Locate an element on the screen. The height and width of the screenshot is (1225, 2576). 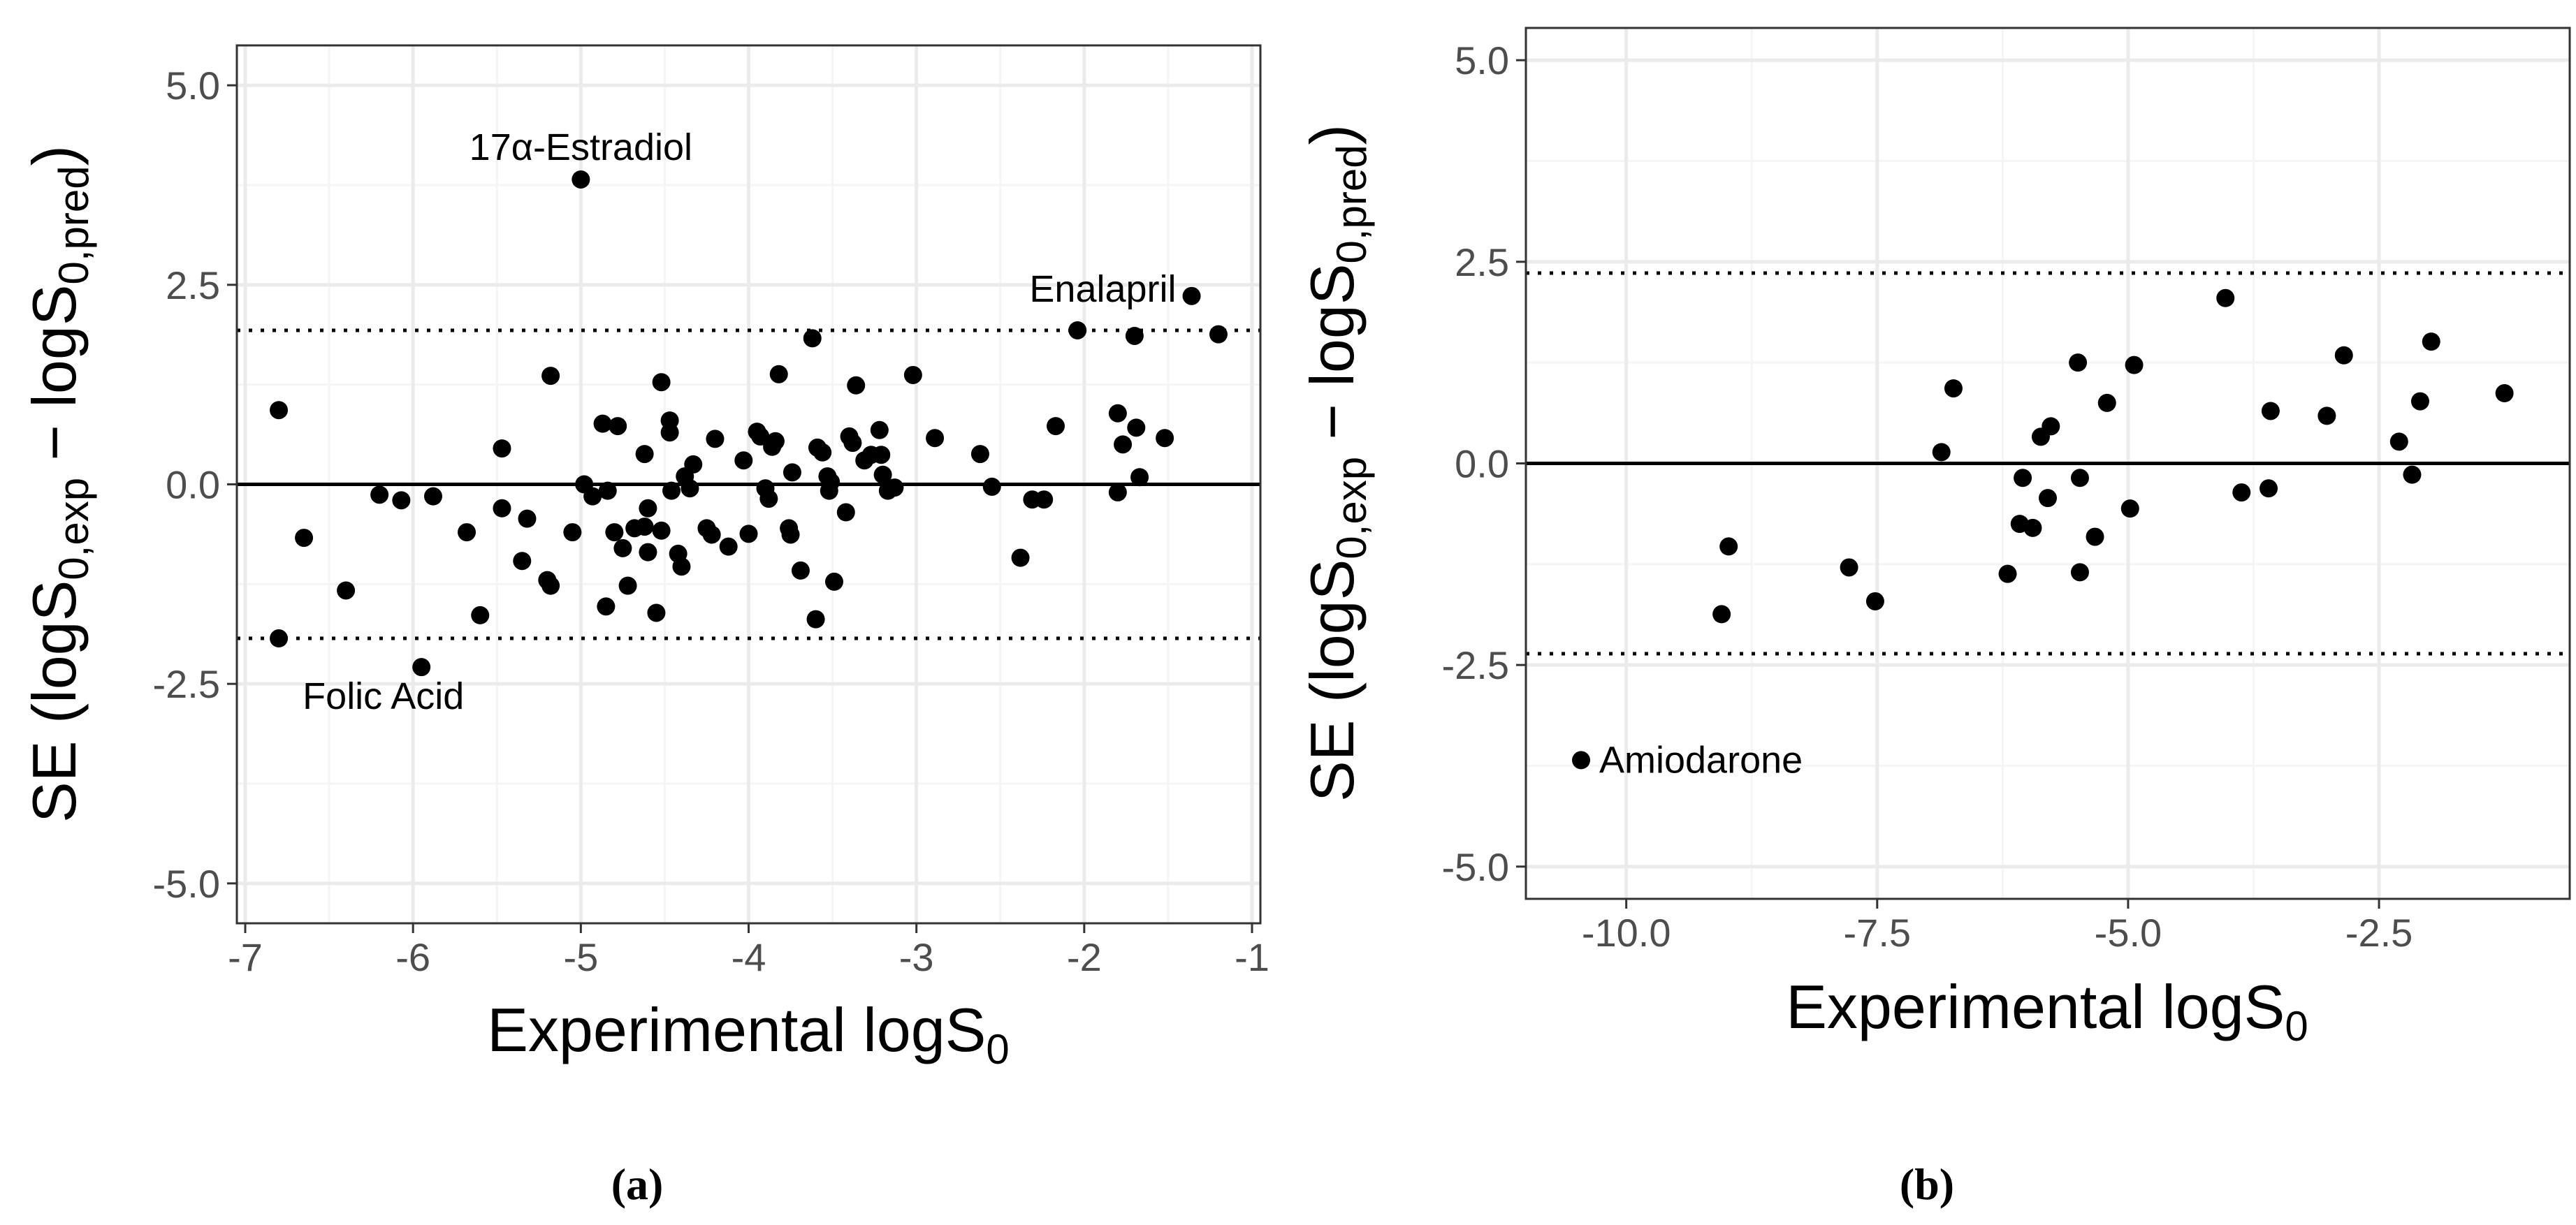
x-tick-label: -5.0 is located at coordinates (2128, 933).